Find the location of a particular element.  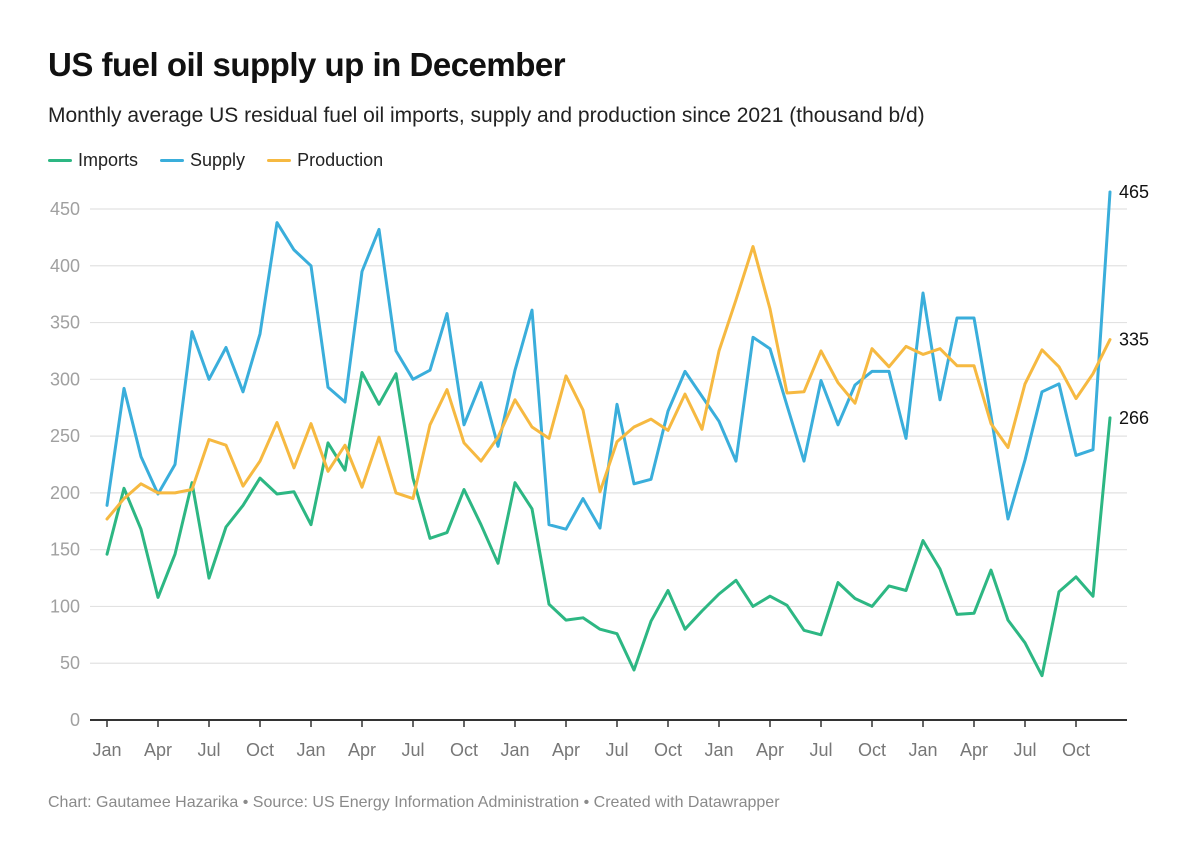

legend-item-supply: Supply is located at coordinates (202, 160).